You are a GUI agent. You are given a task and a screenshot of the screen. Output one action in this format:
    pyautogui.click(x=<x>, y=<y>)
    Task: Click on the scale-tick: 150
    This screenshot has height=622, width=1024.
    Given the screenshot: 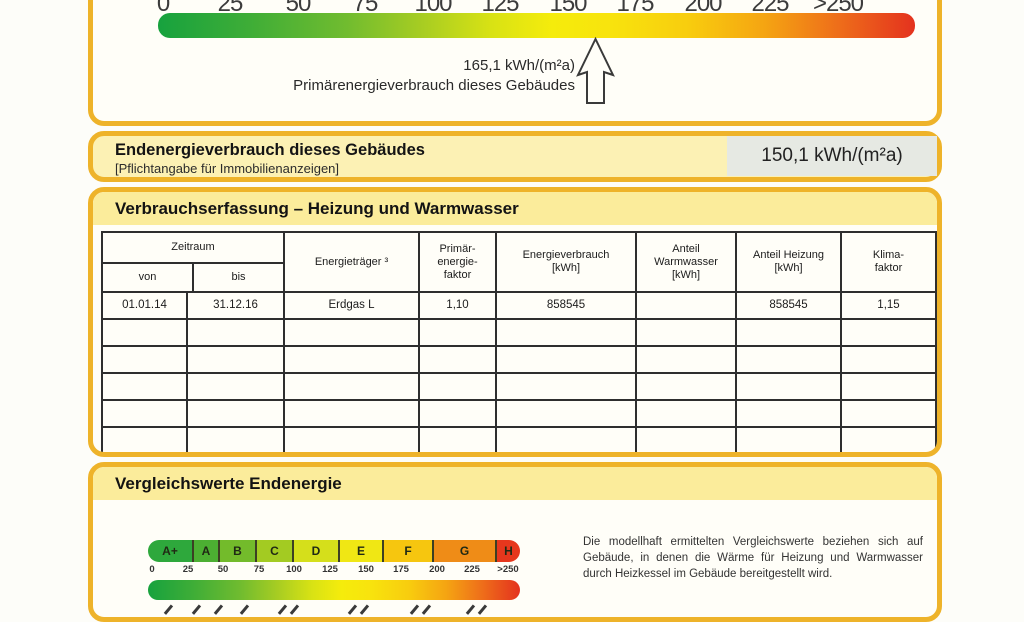 What is the action you would take?
    pyautogui.click(x=568, y=8)
    